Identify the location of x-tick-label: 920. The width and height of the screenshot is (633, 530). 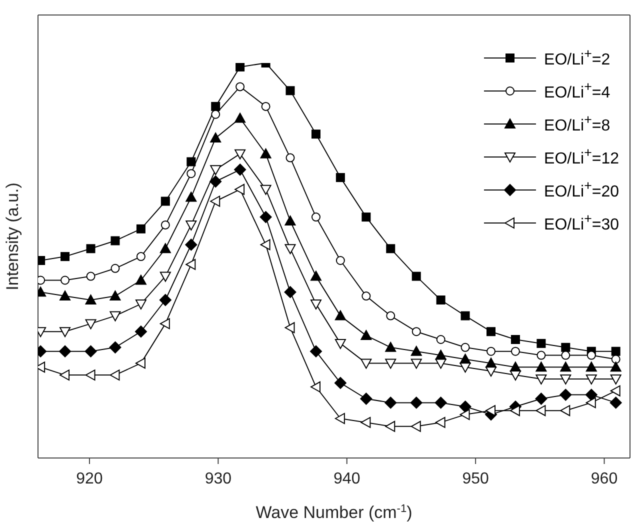
(89, 479).